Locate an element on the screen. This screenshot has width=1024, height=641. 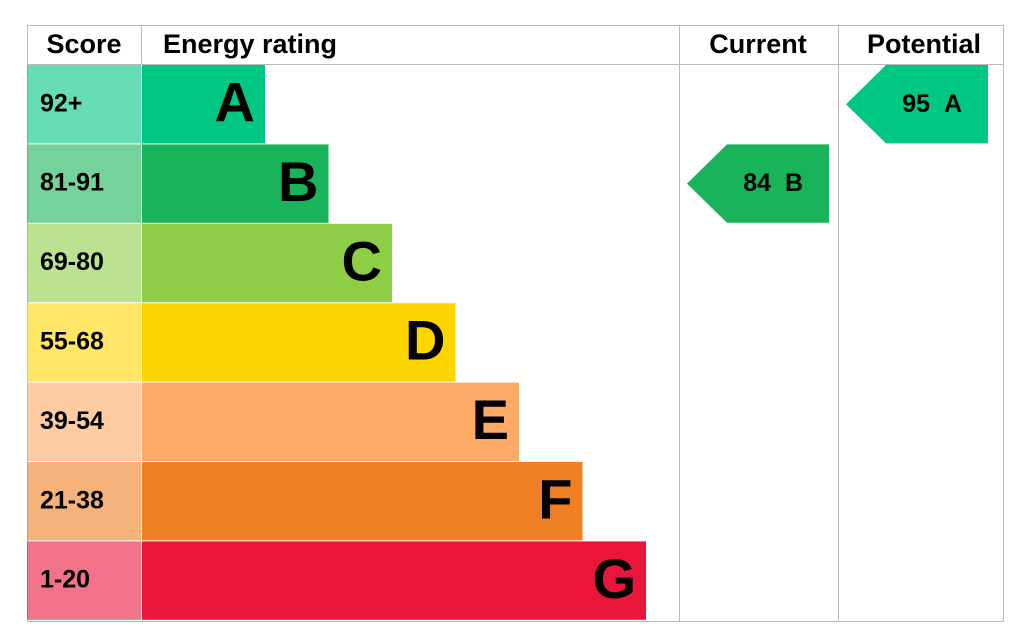
potential-value: 95 is located at coordinates (916, 104).